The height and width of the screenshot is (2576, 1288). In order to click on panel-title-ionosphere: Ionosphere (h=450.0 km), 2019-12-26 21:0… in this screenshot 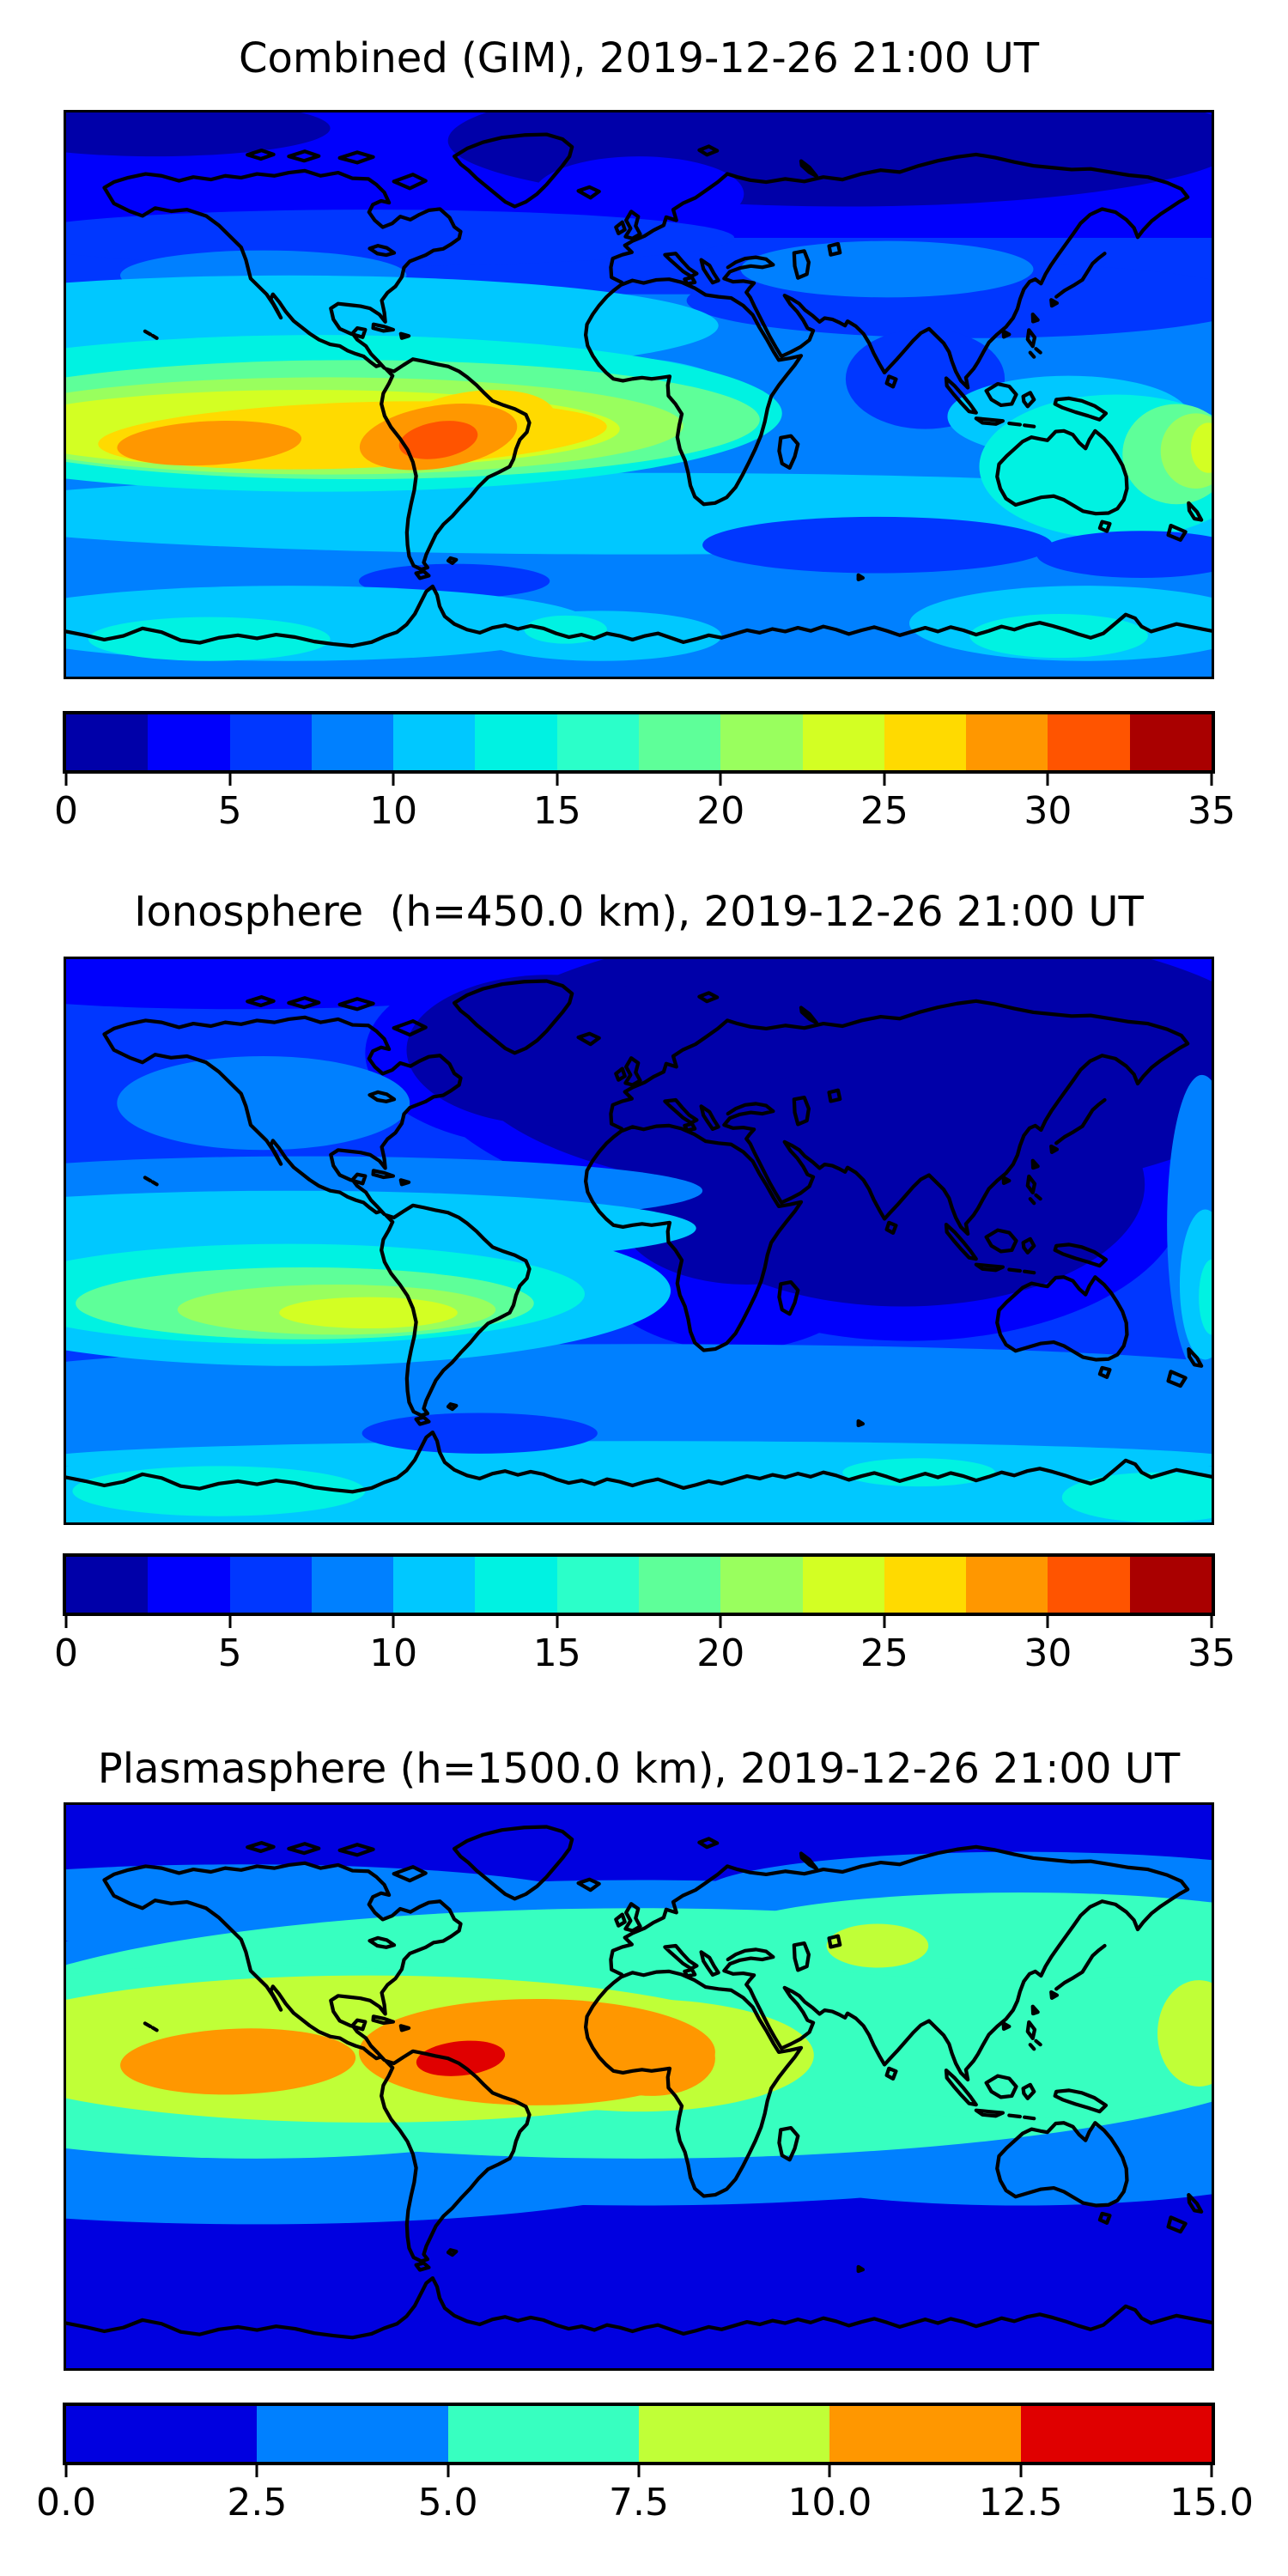, I will do `click(639, 912)`.